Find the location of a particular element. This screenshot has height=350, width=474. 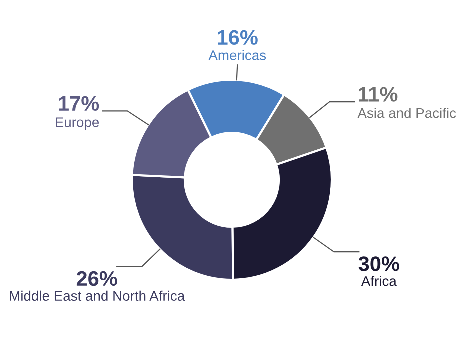

data-label: 26% is located at coordinates (97, 278).